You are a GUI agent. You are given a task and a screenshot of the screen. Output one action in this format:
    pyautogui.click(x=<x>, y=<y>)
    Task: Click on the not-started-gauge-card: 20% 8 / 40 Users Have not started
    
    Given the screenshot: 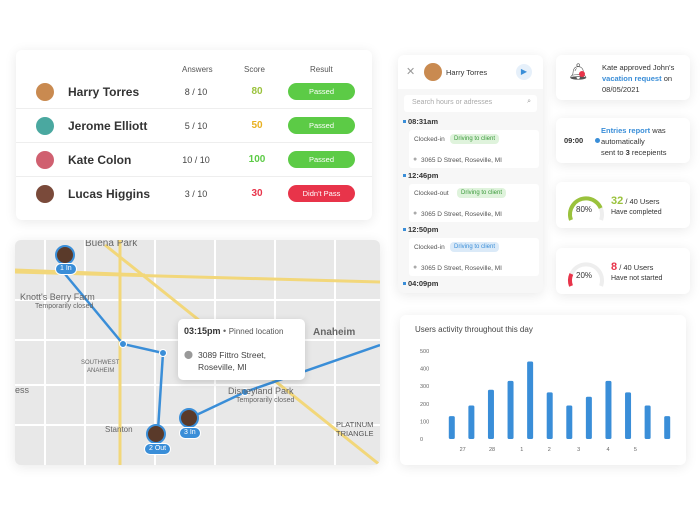 What is the action you would take?
    pyautogui.click(x=623, y=271)
    